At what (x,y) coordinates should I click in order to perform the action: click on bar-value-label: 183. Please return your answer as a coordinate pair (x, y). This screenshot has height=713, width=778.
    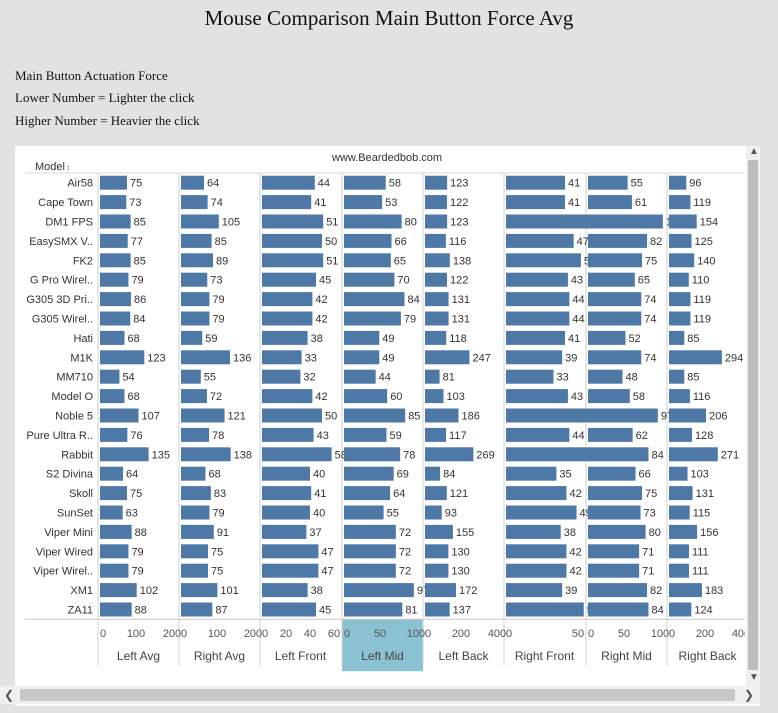
    Looking at the image, I should click on (714, 591).